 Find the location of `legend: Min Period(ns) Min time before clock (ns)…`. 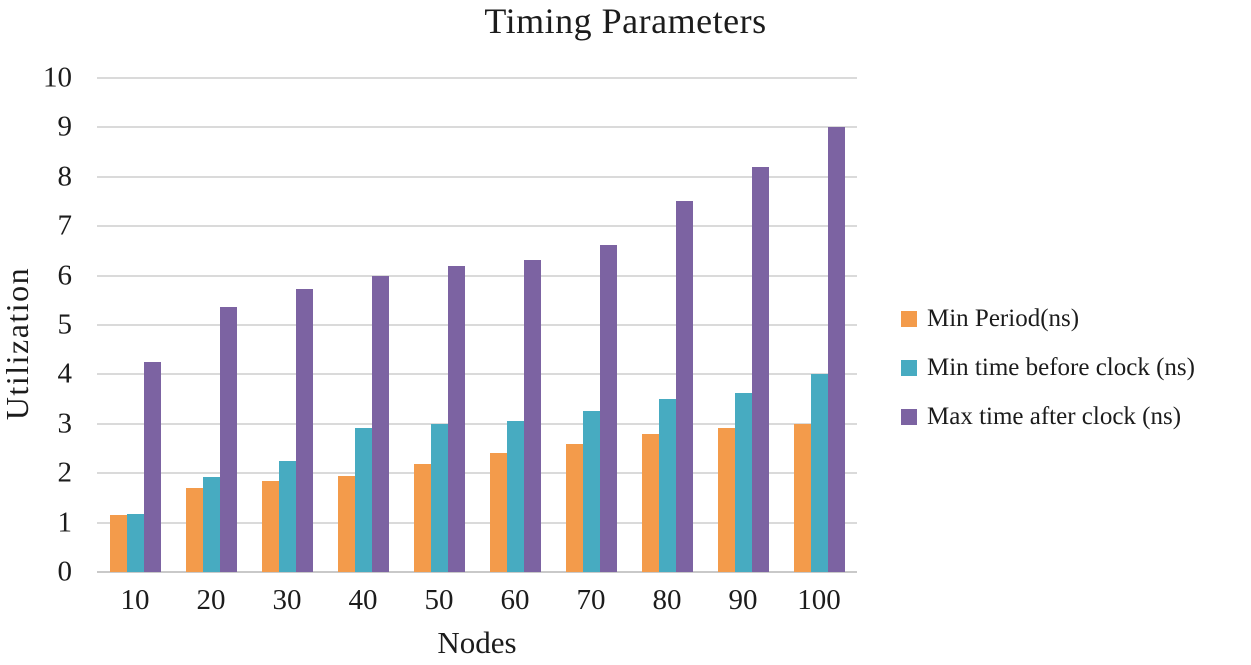

legend: Min Period(ns) Min time before clock (ns)… is located at coordinates (1048, 368).